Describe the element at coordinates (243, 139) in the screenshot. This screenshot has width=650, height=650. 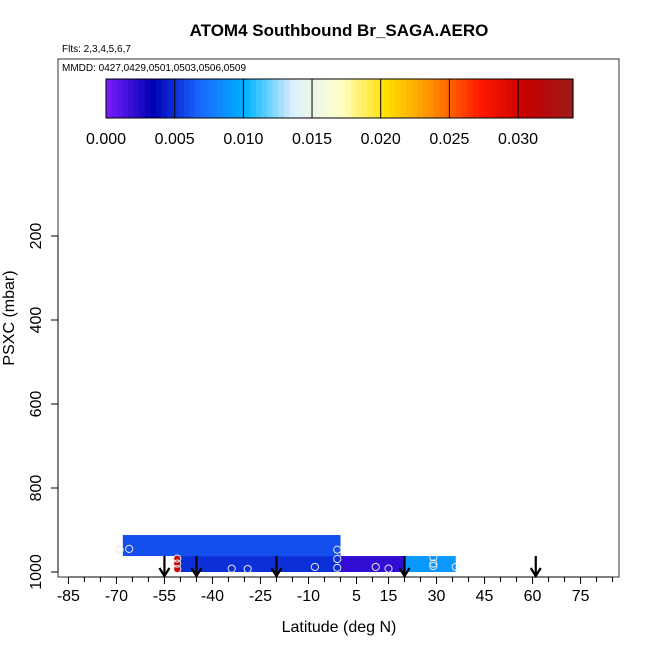
I see `colorbar-tick-label: 0.010` at that location.